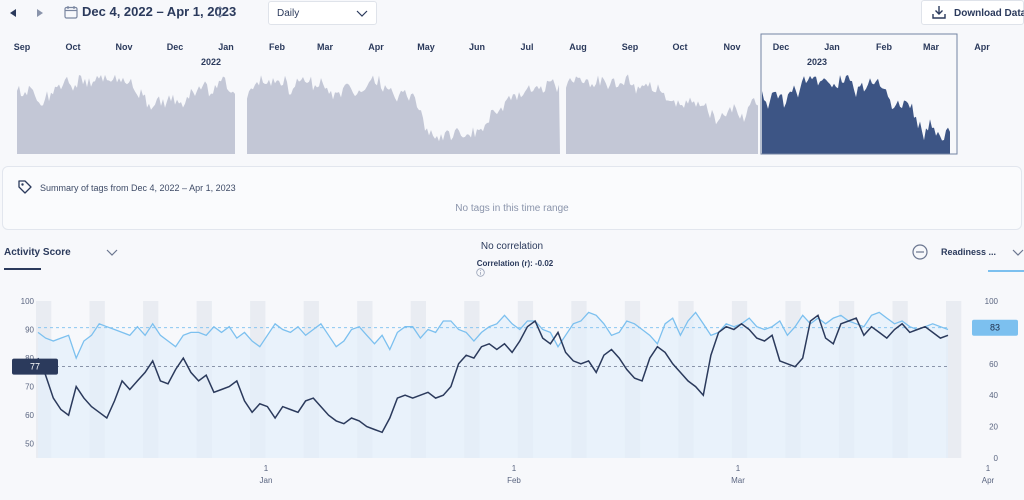  I want to click on correlation-value: Correlation (r): -0.02, so click(515, 263).